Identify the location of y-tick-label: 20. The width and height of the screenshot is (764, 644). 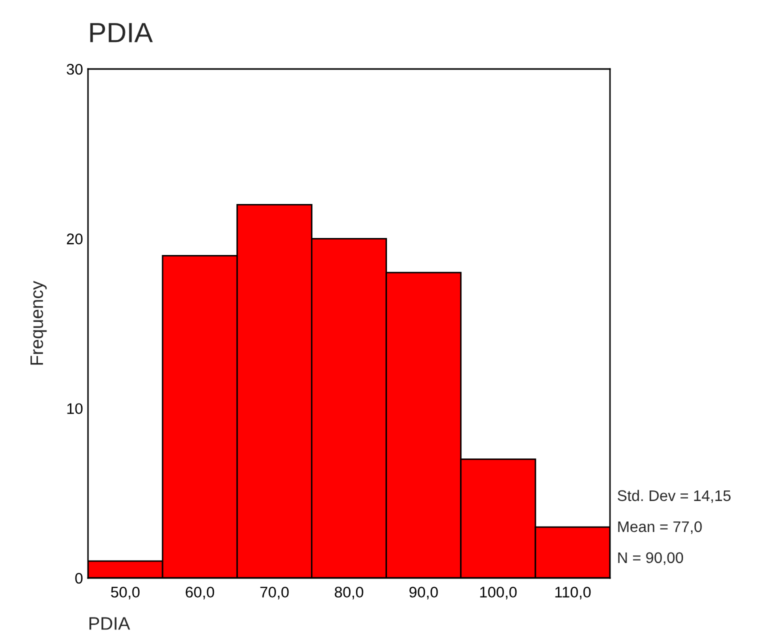
(74, 239).